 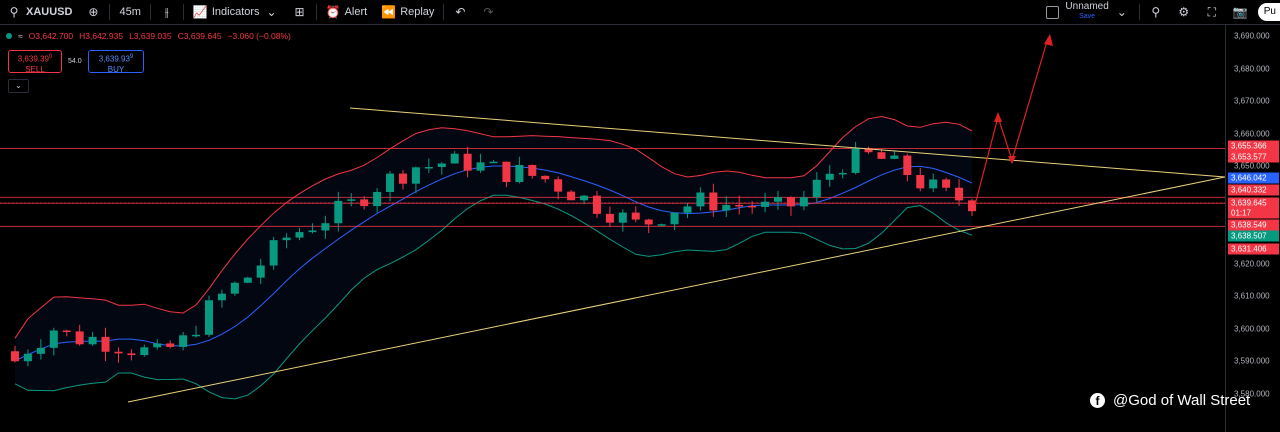 What do you see at coordinates (1253, 213) in the screenshot?
I see `axis-price-label: 01:17` at bounding box center [1253, 213].